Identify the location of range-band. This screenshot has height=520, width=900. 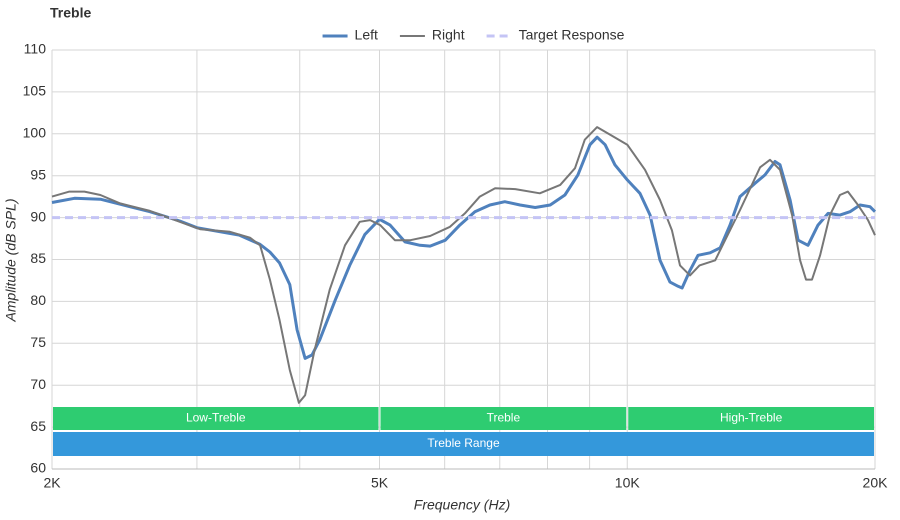
(463, 444).